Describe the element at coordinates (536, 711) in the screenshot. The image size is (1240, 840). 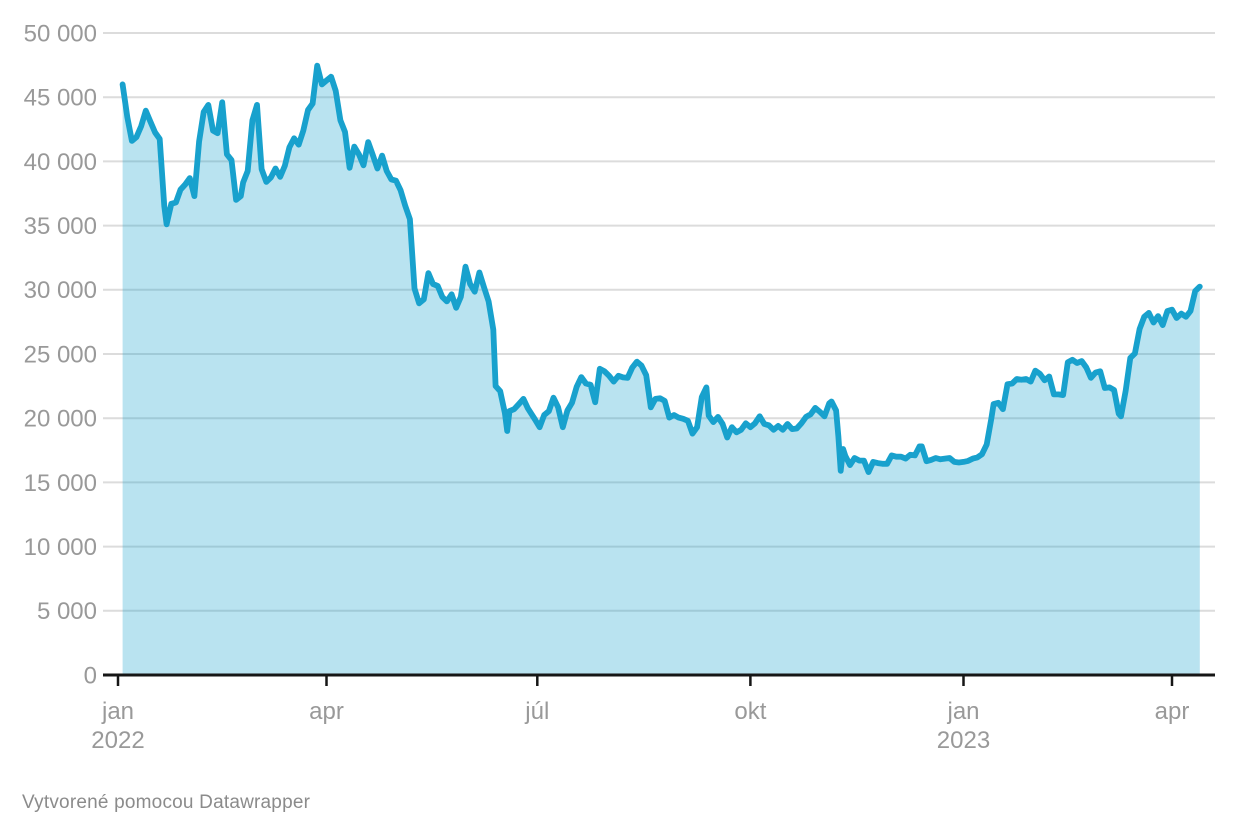
I see `x-axis-tick-label: júl` at that location.